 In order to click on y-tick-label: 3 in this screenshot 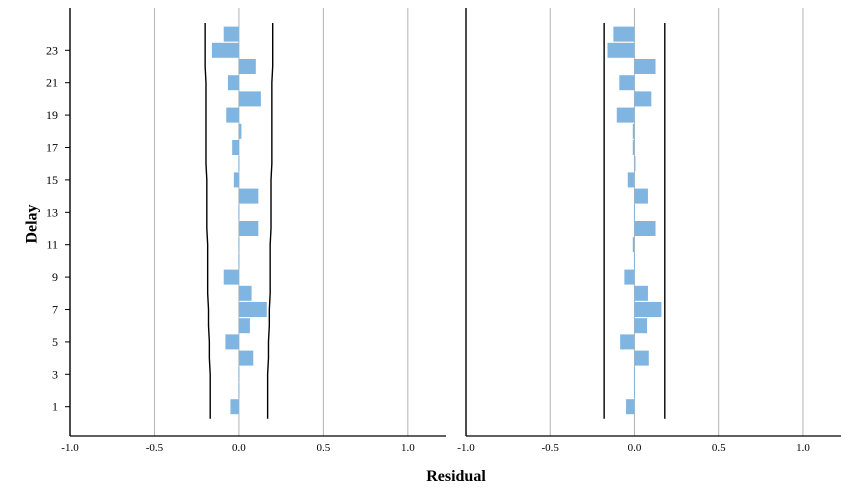, I will do `click(55, 374)`.